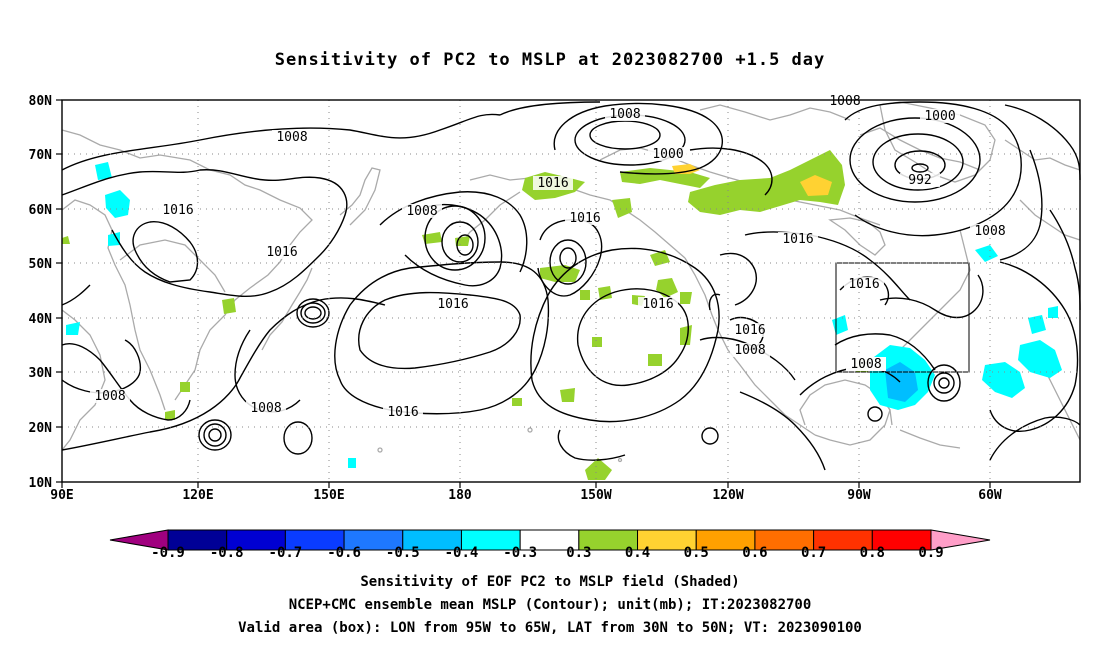  I want to click on lat-label-50n: 50N, so click(41, 264).